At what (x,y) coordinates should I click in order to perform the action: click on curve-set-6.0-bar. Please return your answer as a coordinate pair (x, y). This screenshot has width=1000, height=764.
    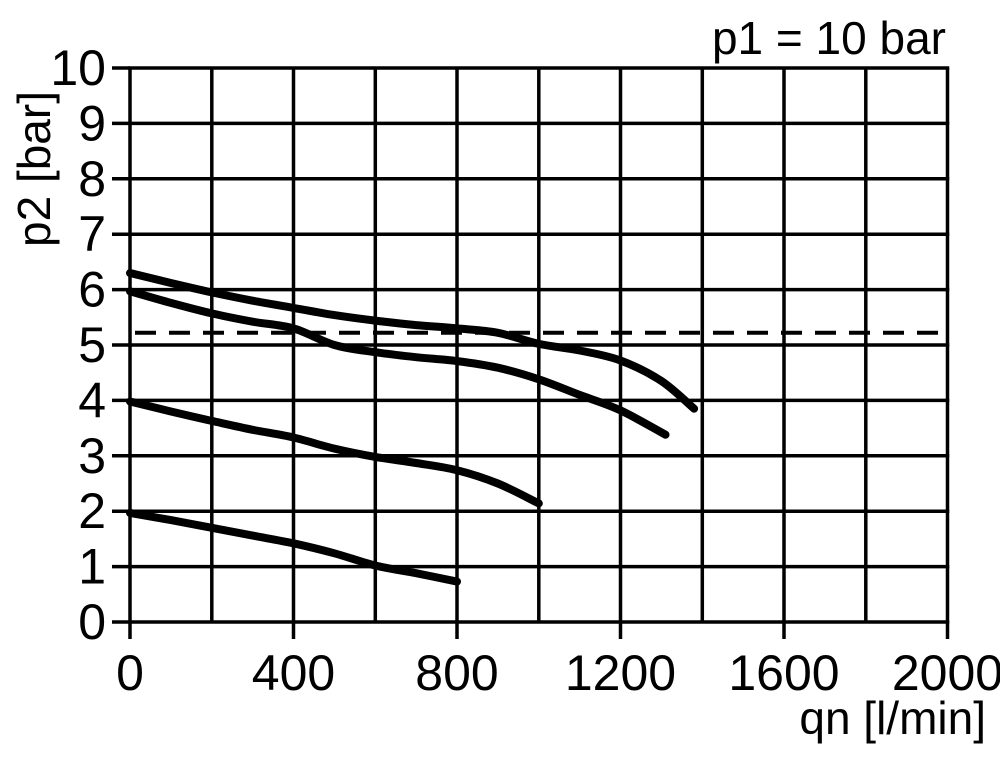
    Looking at the image, I should click on (398, 363).